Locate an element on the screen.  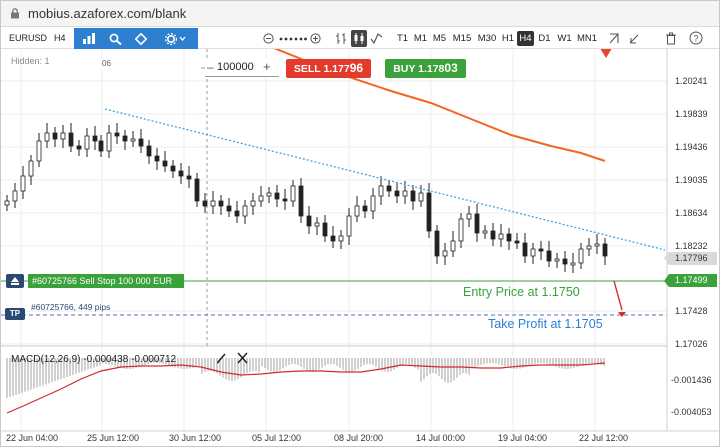
timeframe-w1: W1 is located at coordinates (564, 38).